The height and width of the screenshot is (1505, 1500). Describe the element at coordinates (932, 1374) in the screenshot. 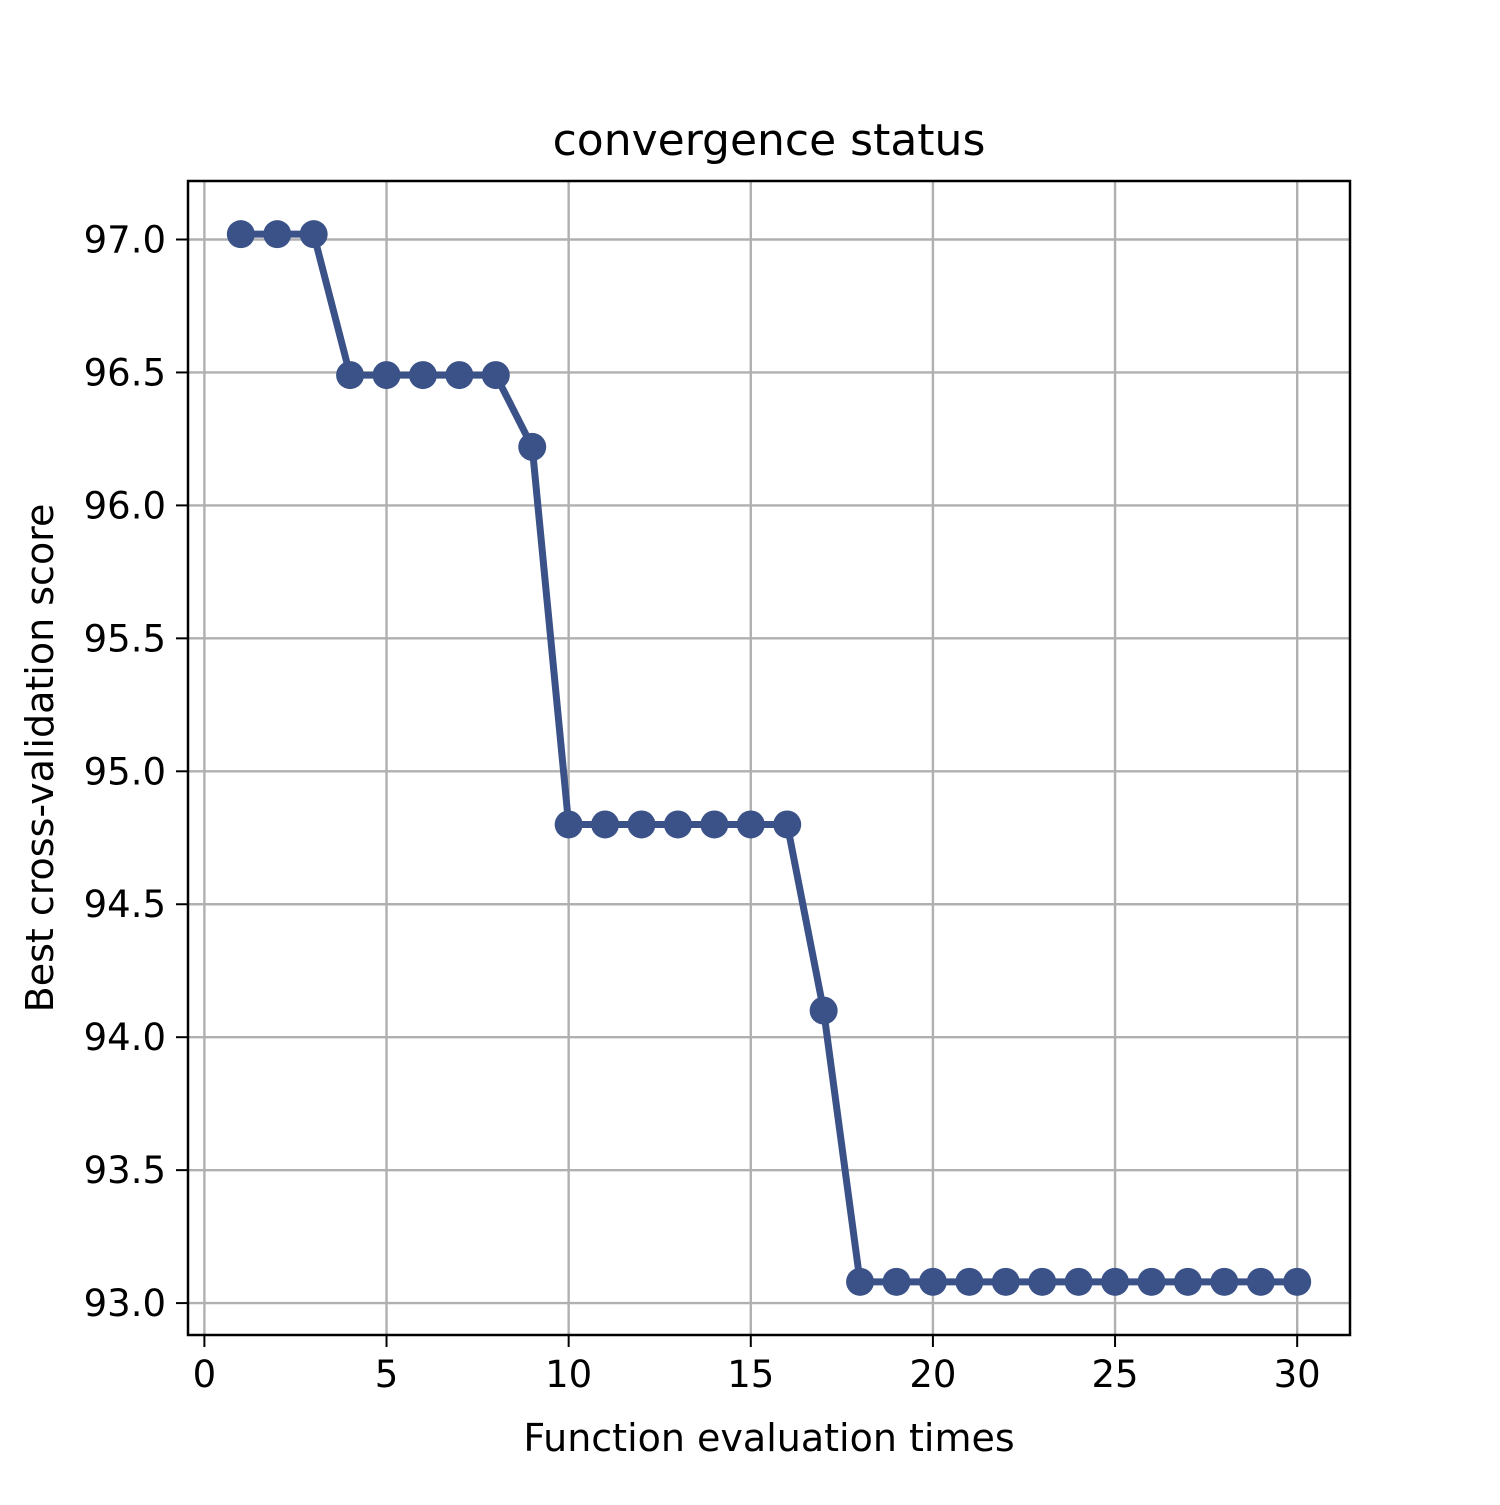

I see `x-tick-label: 20` at that location.